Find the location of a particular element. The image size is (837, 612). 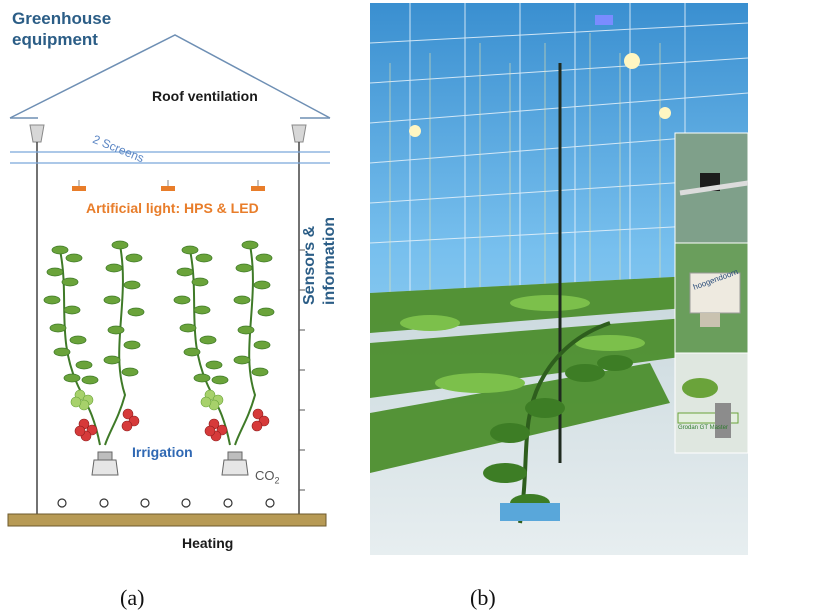

plant-group-right is located at coordinates (224, 358).